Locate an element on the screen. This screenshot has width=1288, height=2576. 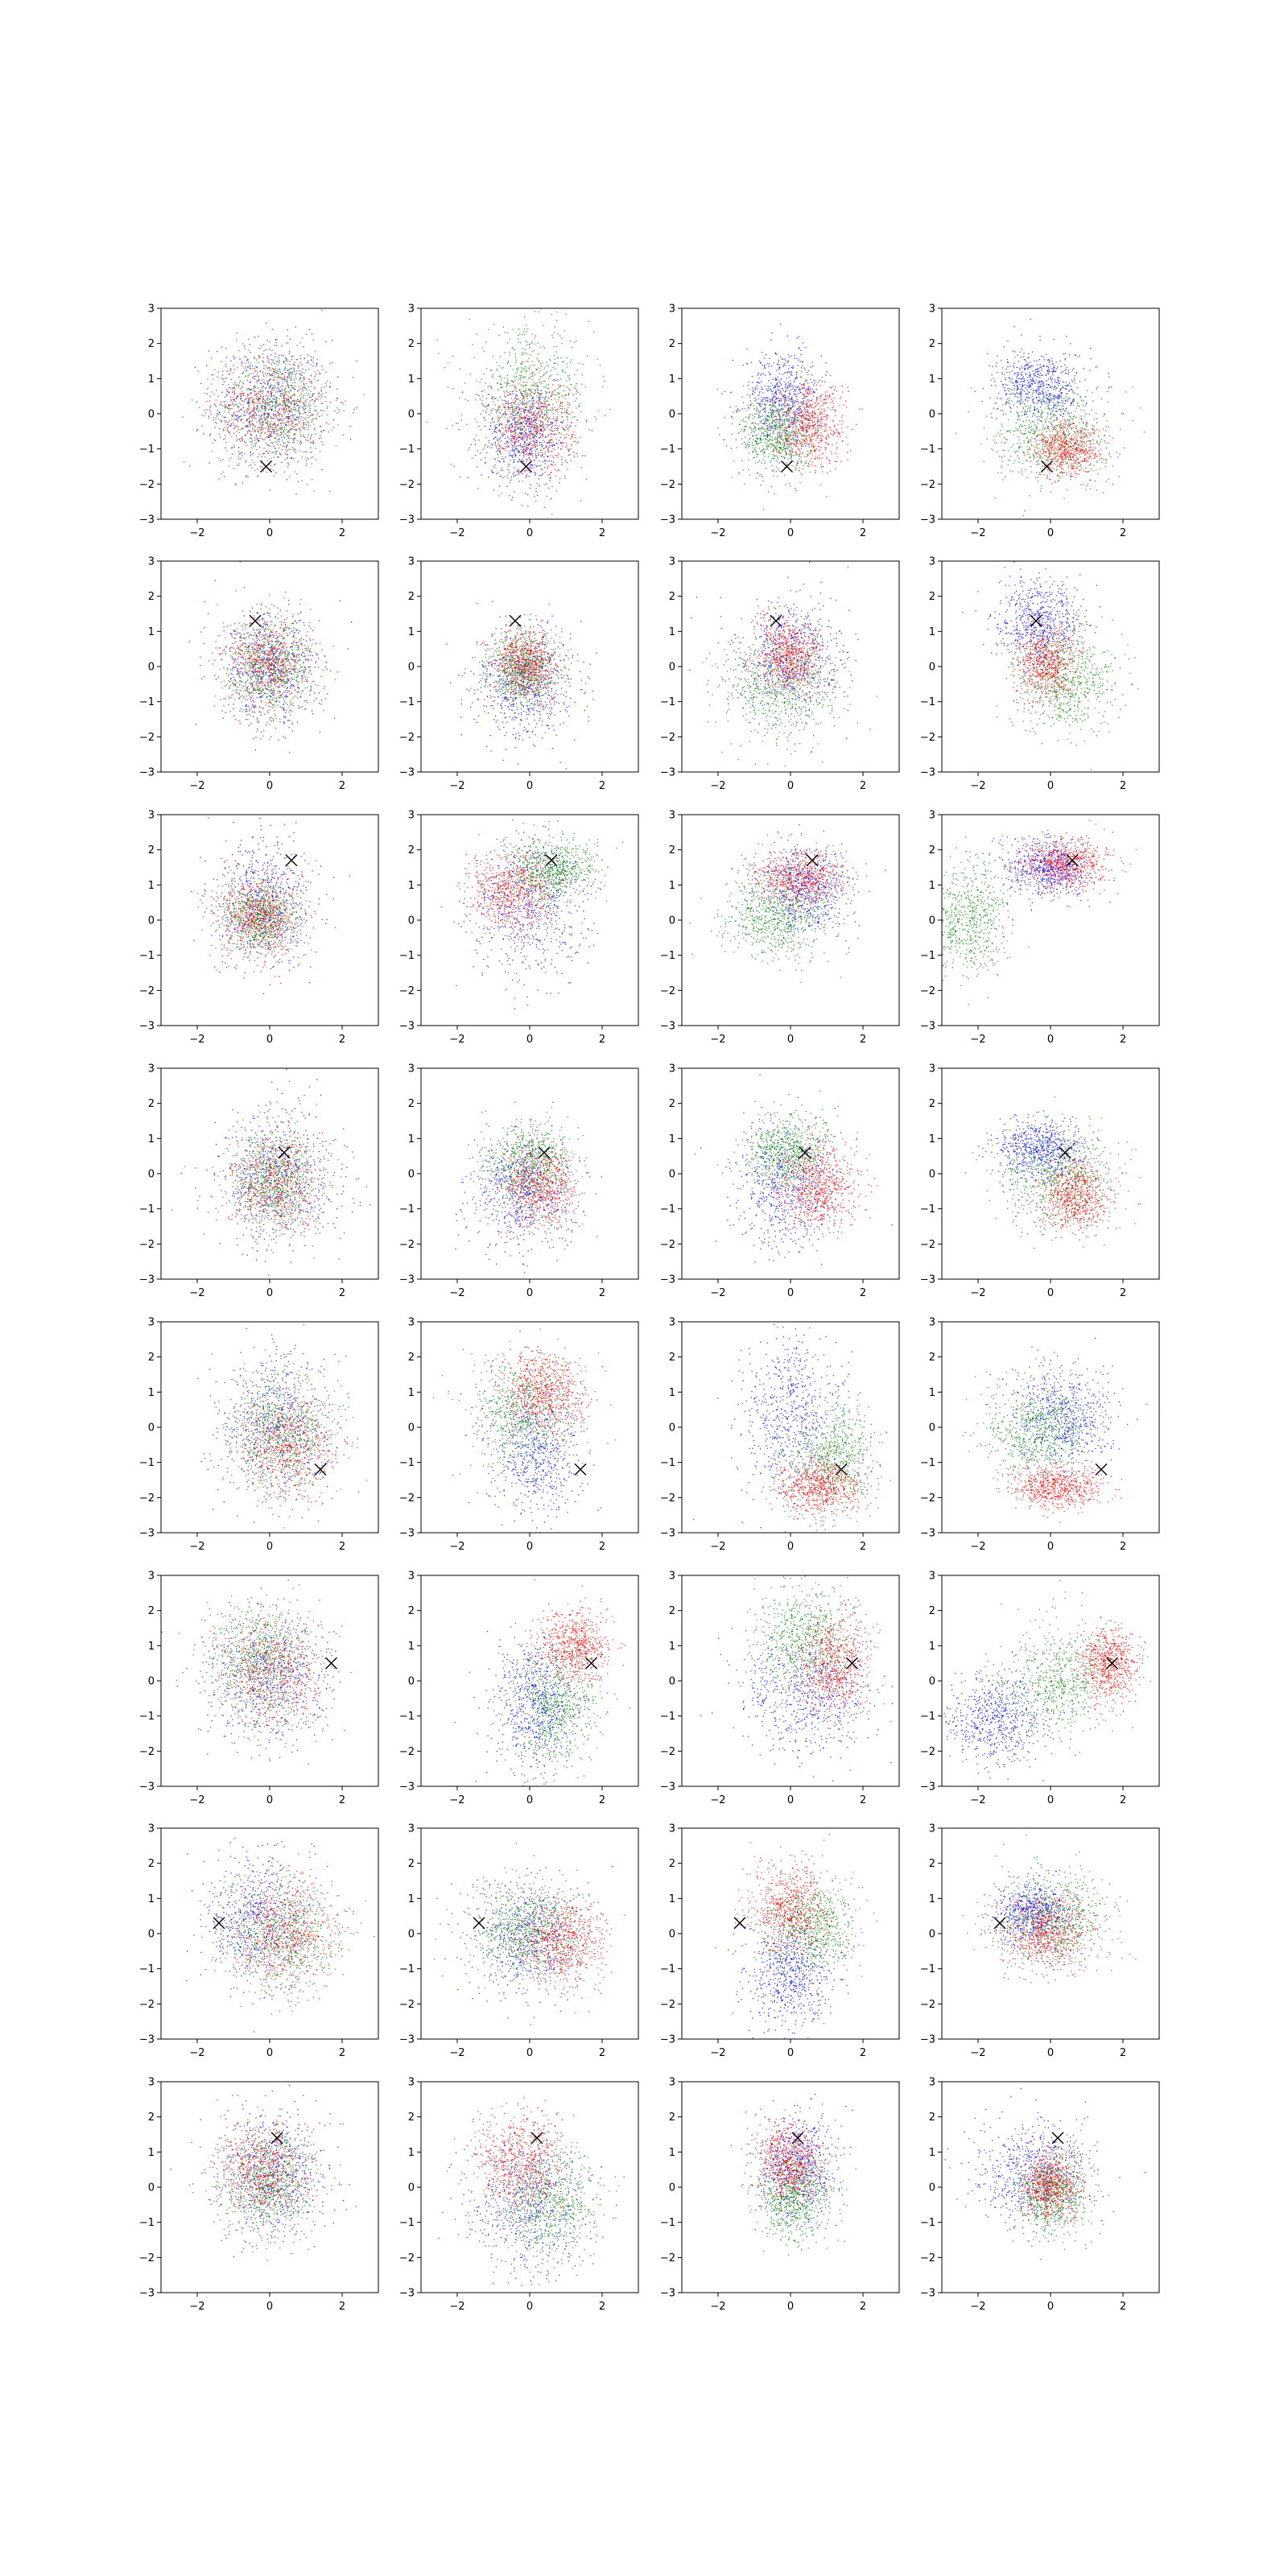
points-layer is located at coordinates (790, 417).